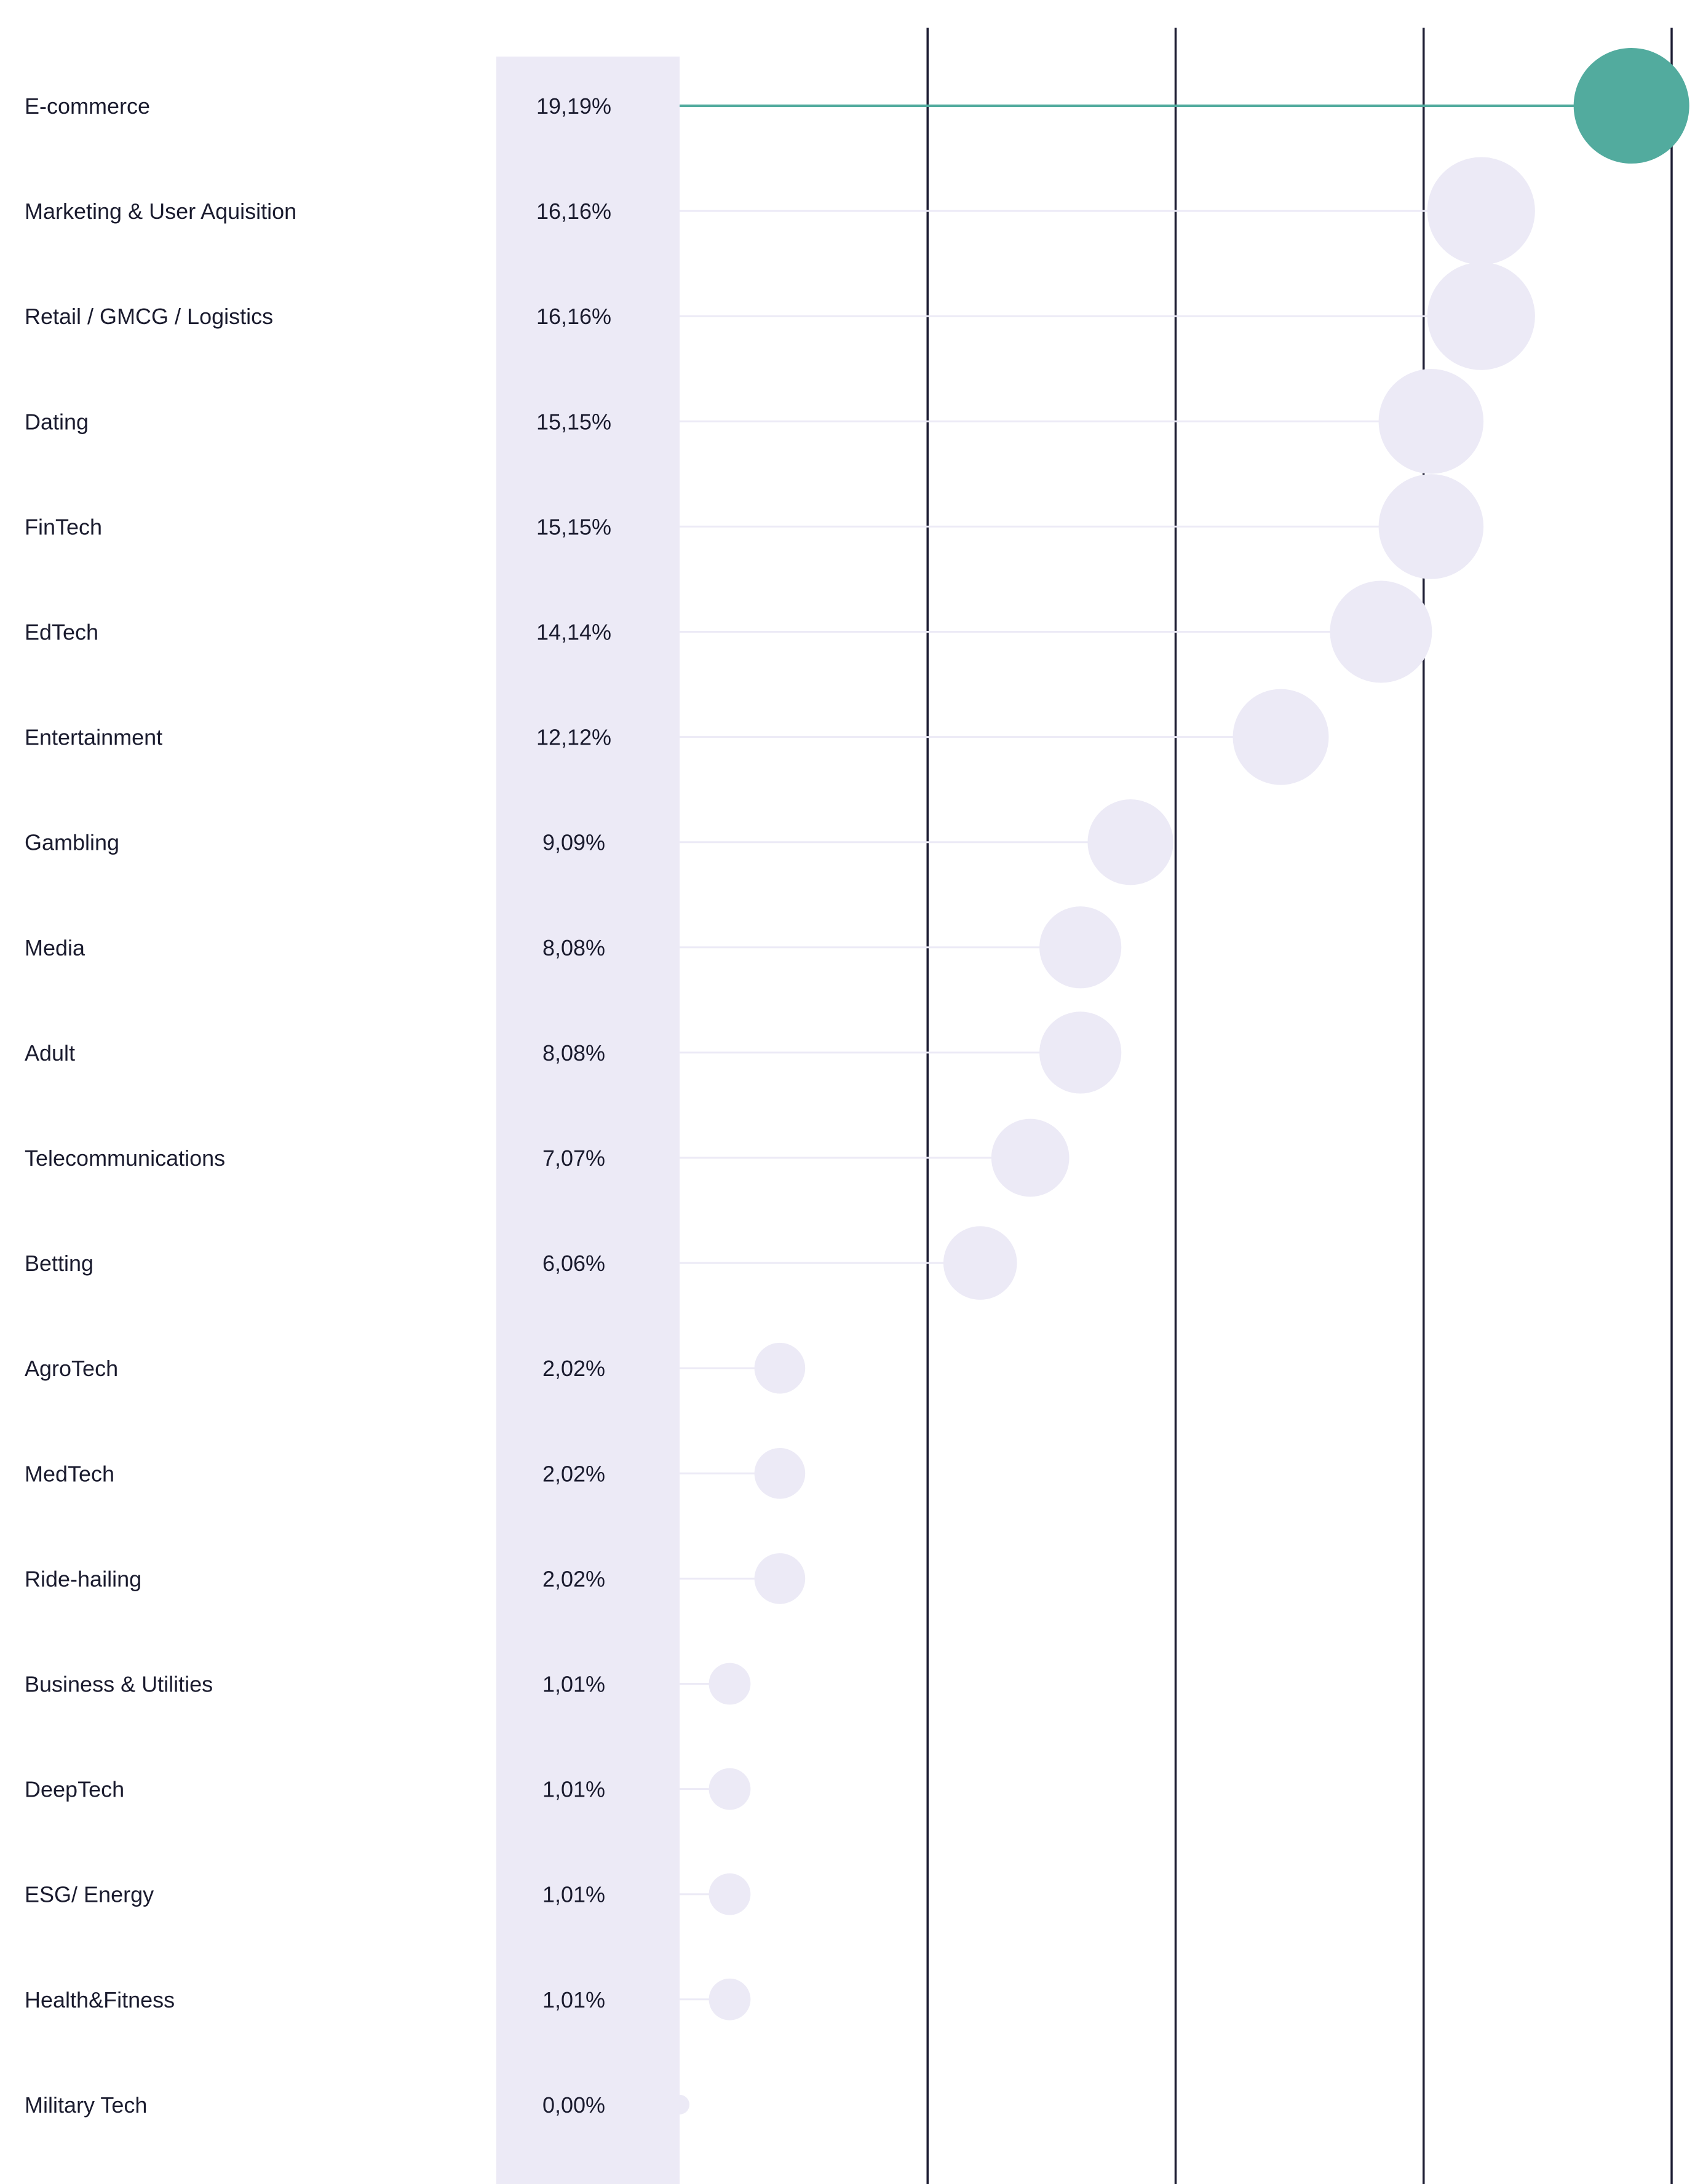 This screenshot has height=2184, width=1695. What do you see at coordinates (93, 738) in the screenshot?
I see `category-label: Entertainment` at bounding box center [93, 738].